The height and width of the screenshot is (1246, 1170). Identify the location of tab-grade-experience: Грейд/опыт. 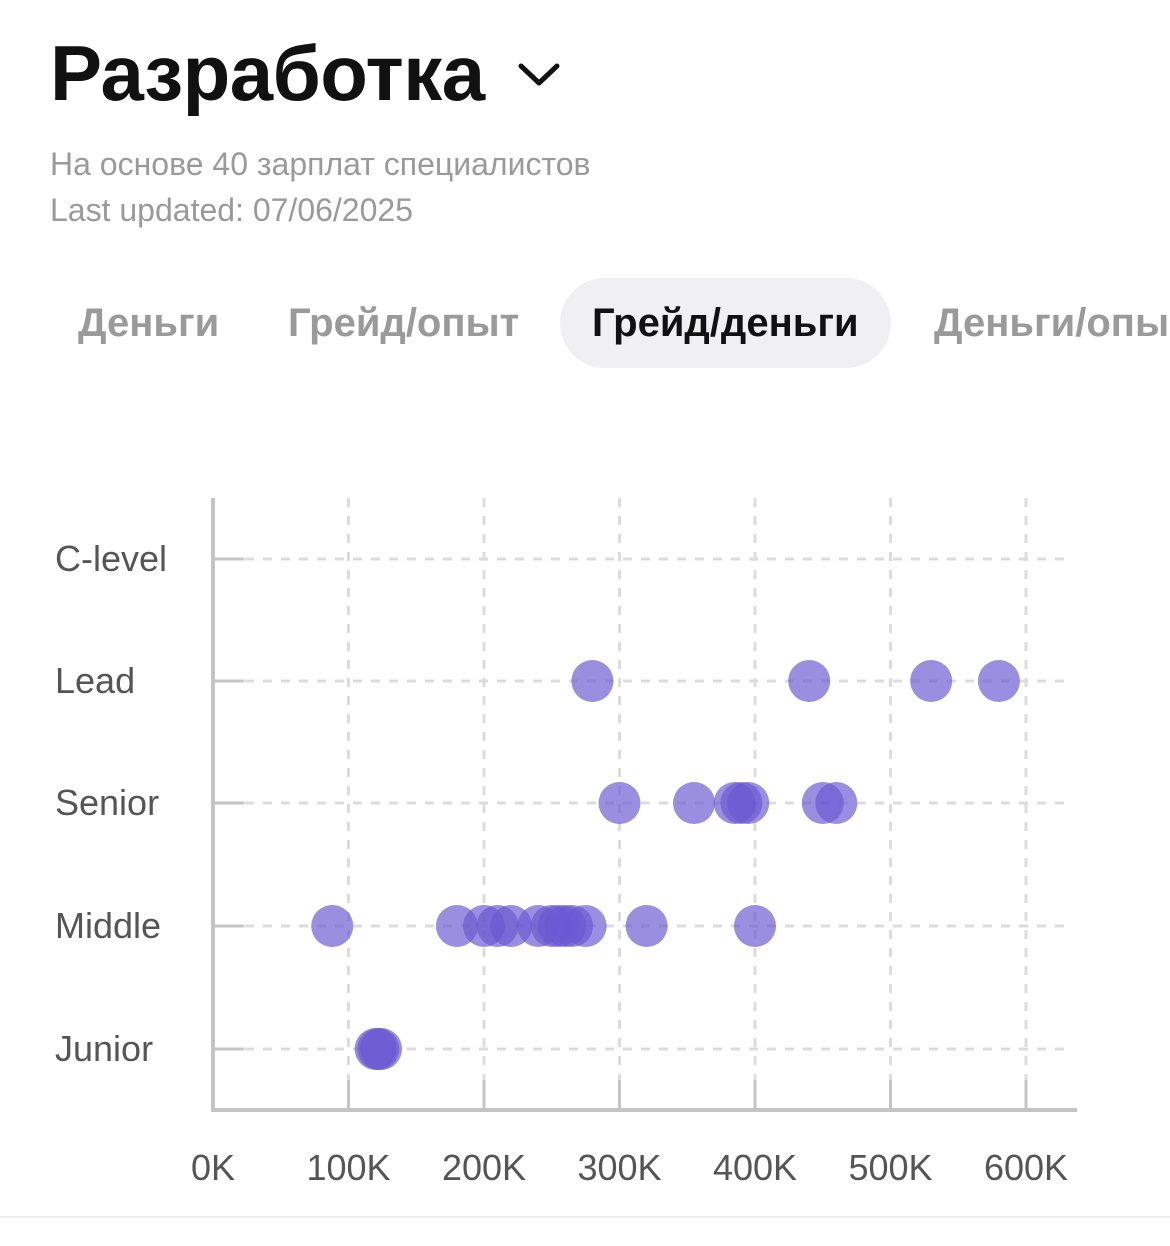
(404, 323).